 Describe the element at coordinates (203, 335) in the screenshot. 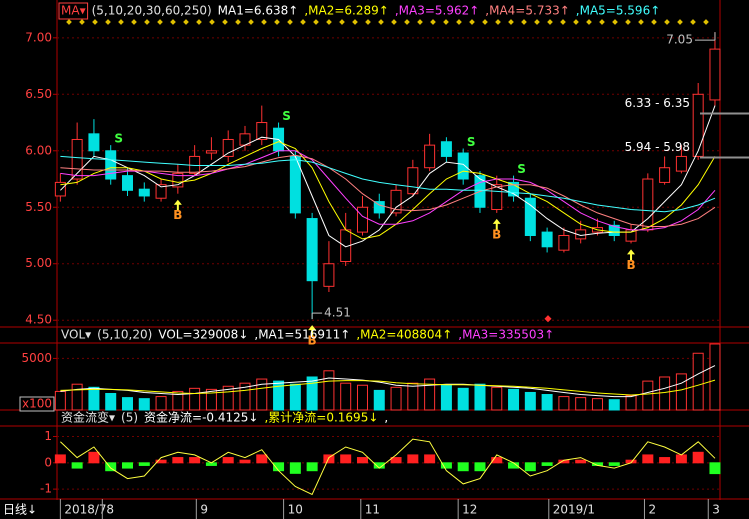

I see `legend-text: VOL=329008↓` at that location.